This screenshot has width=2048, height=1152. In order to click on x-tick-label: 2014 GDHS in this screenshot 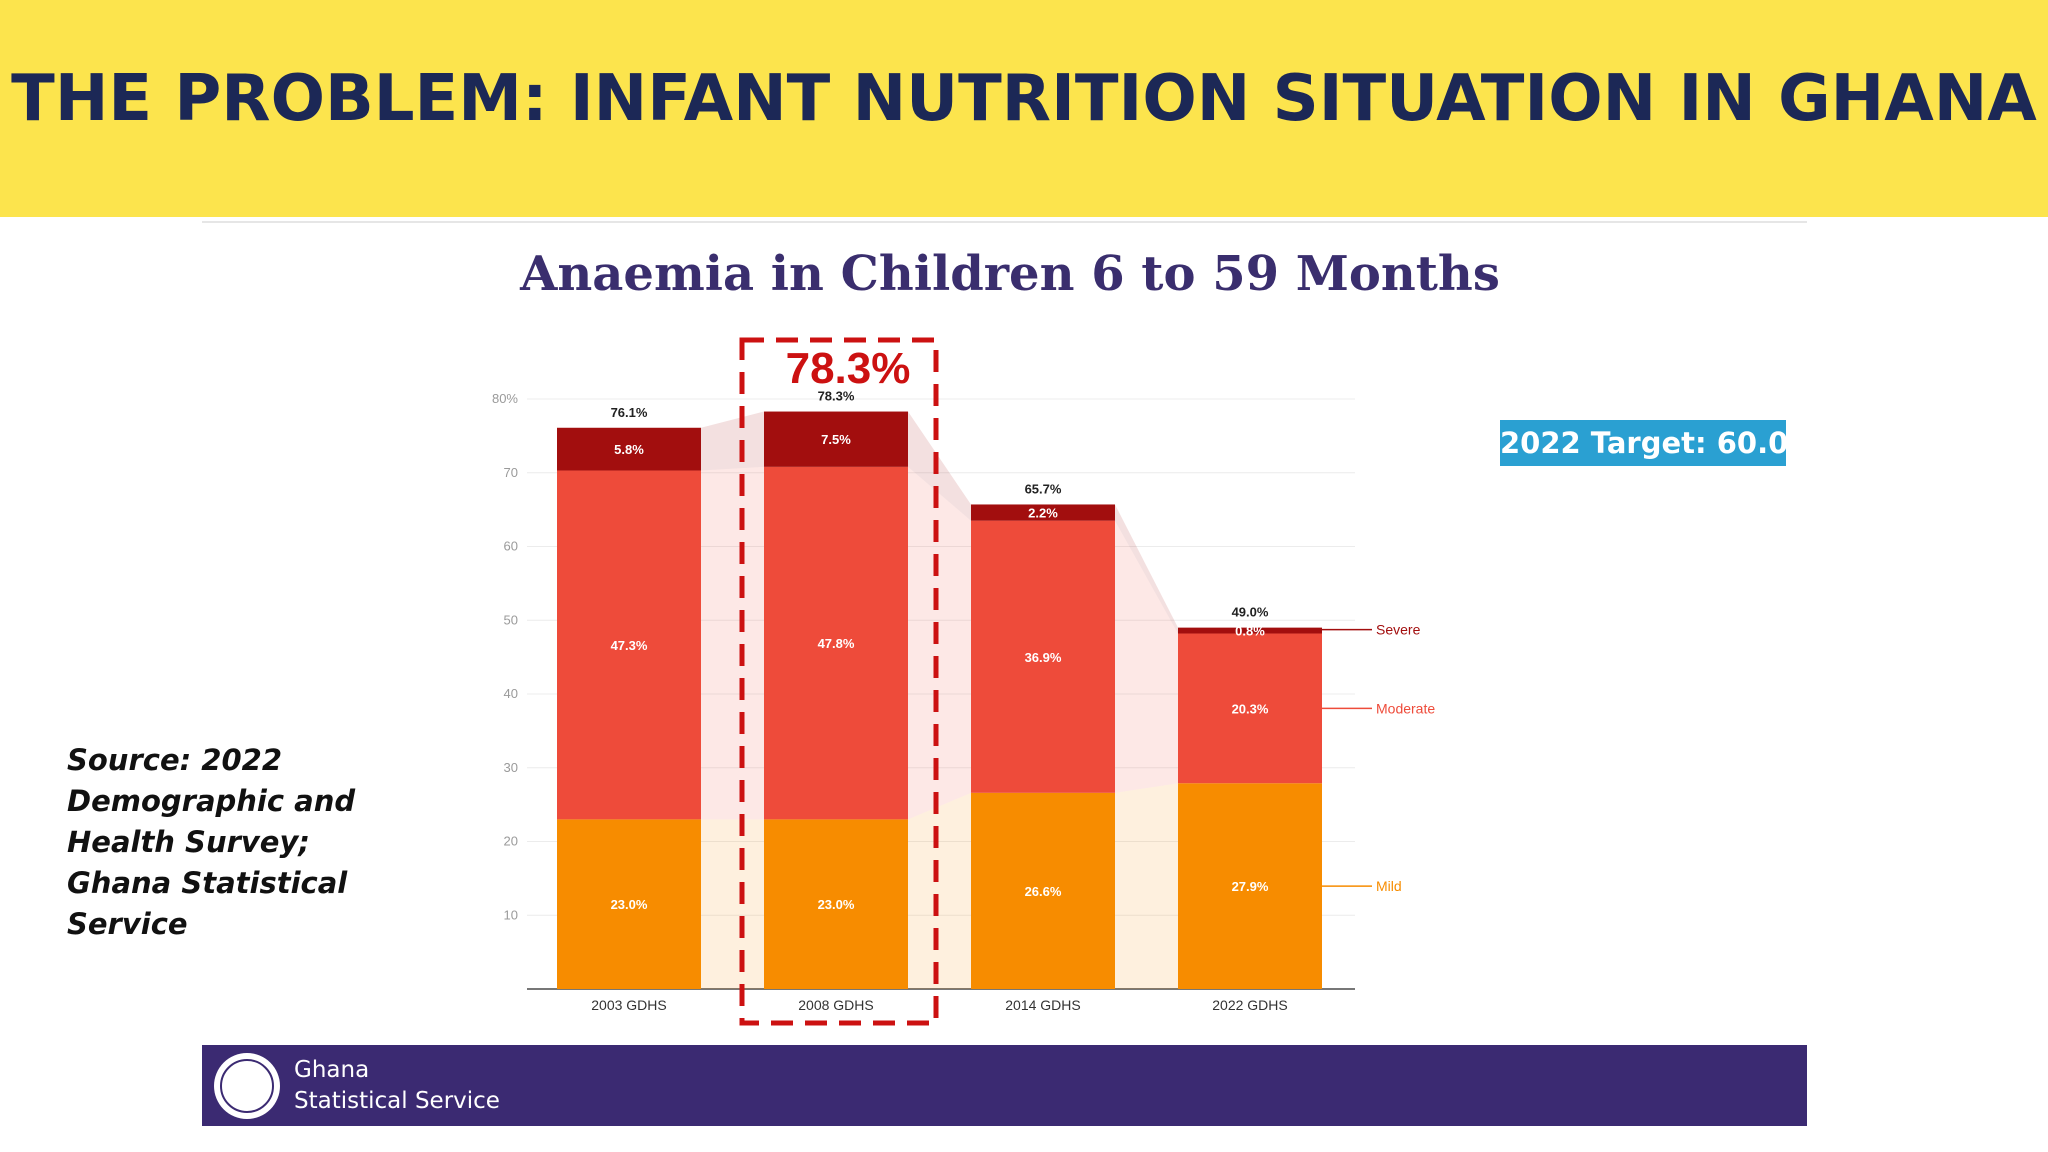, I will do `click(1042, 1005)`.